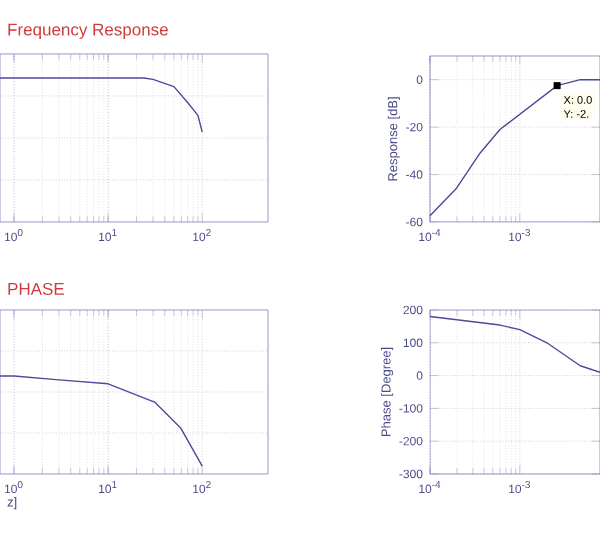  Describe the element at coordinates (36, 288) in the screenshot. I see `chart-title: PHASE` at that location.